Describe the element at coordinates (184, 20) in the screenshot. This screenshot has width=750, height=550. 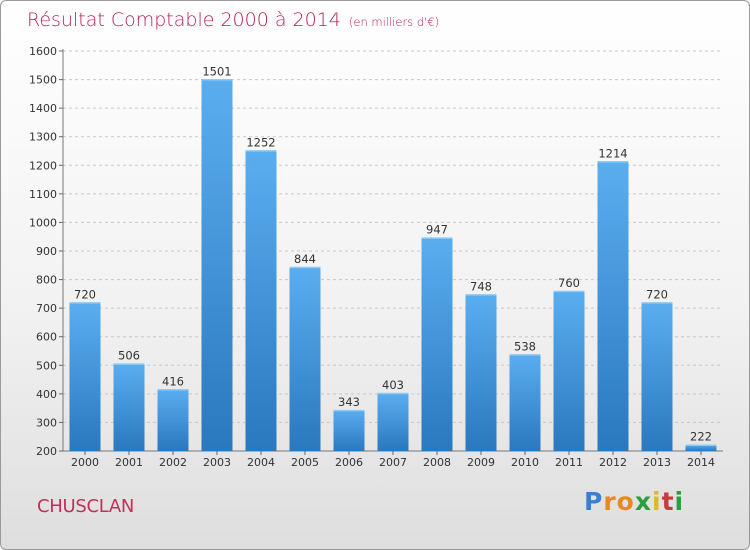
I see `chart-title-text: Résultat Comptable 2000 à 2014` at that location.